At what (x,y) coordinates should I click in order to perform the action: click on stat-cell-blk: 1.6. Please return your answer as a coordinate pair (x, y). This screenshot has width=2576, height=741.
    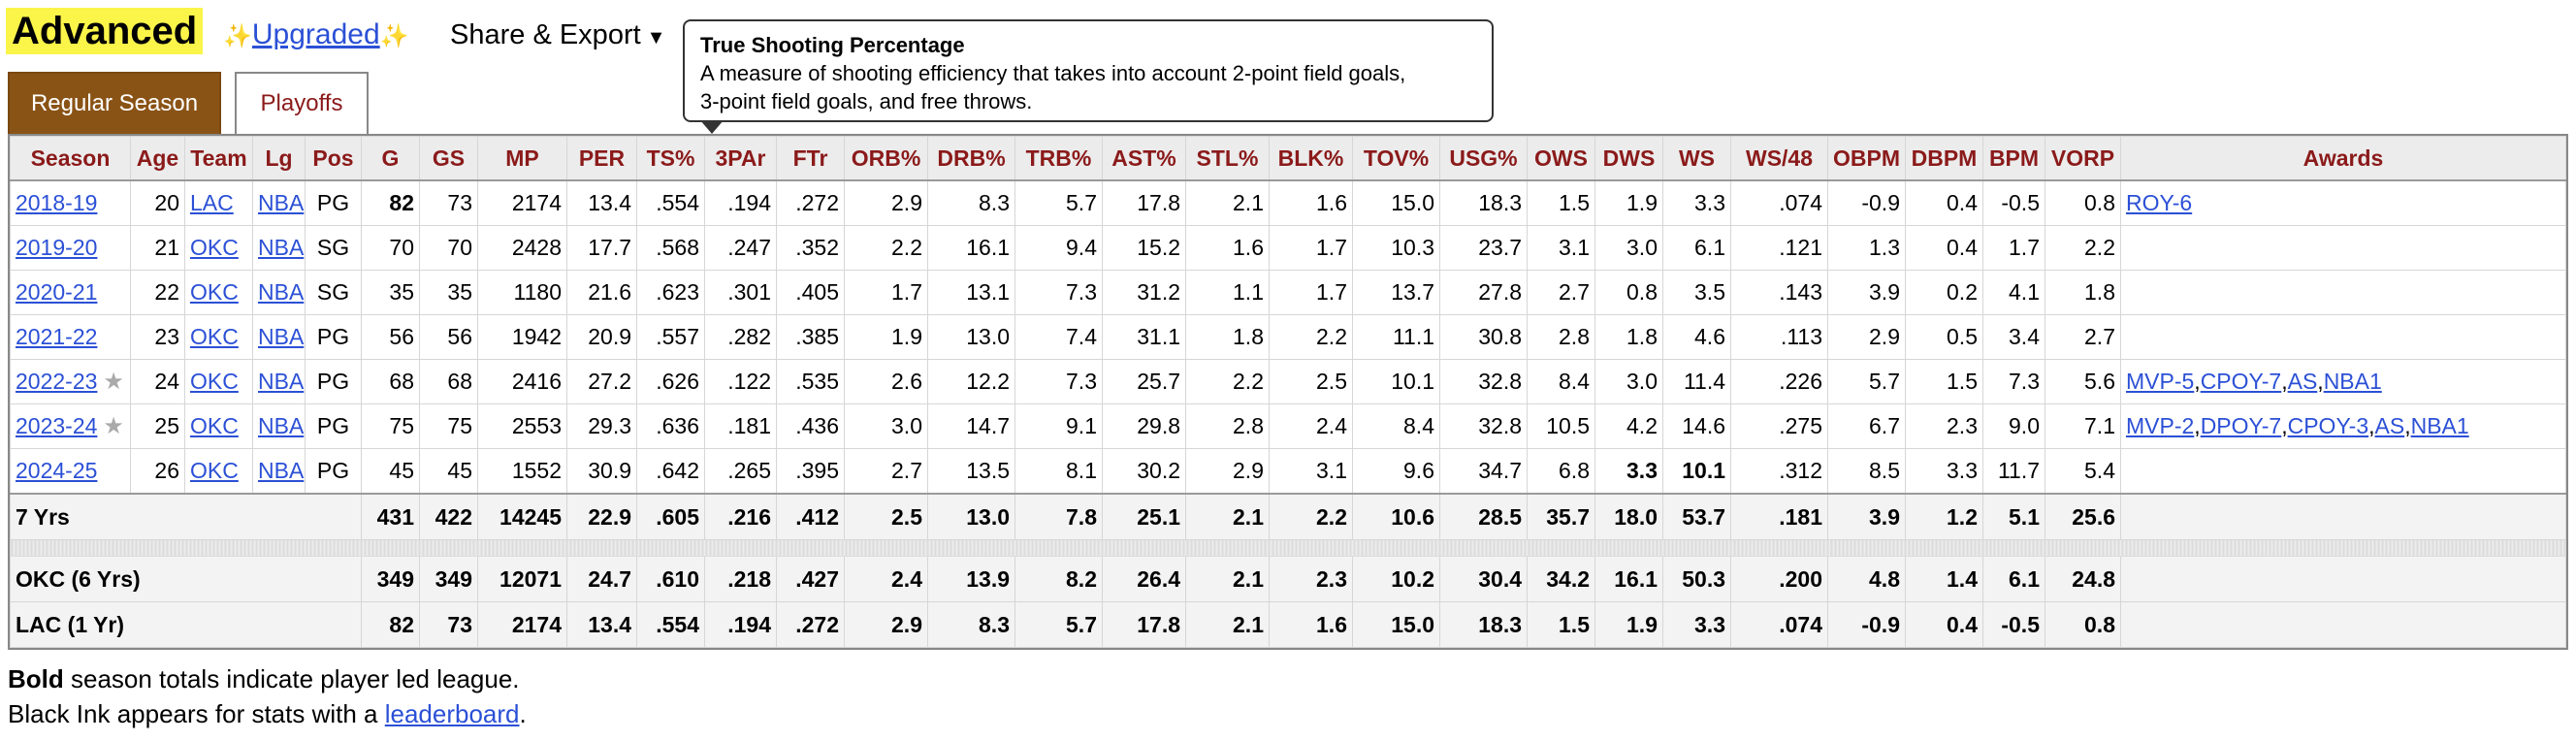
    Looking at the image, I should click on (1311, 202).